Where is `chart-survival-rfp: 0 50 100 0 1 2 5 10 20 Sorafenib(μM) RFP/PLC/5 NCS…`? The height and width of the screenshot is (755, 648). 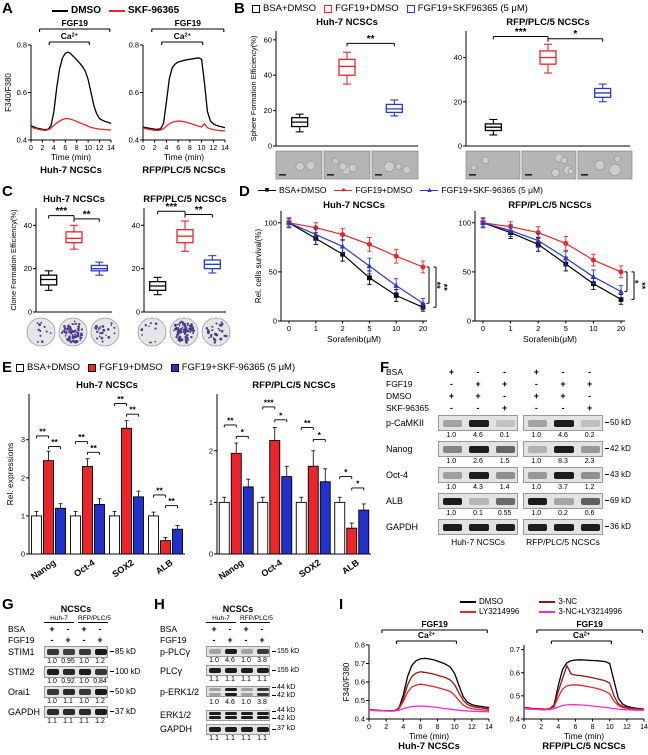
chart-survival-rfp: 0 50 100 0 1 2 5 10 20 Sorafenib(μM) RFP/PLC/5 NCS… is located at coordinates (547, 275).